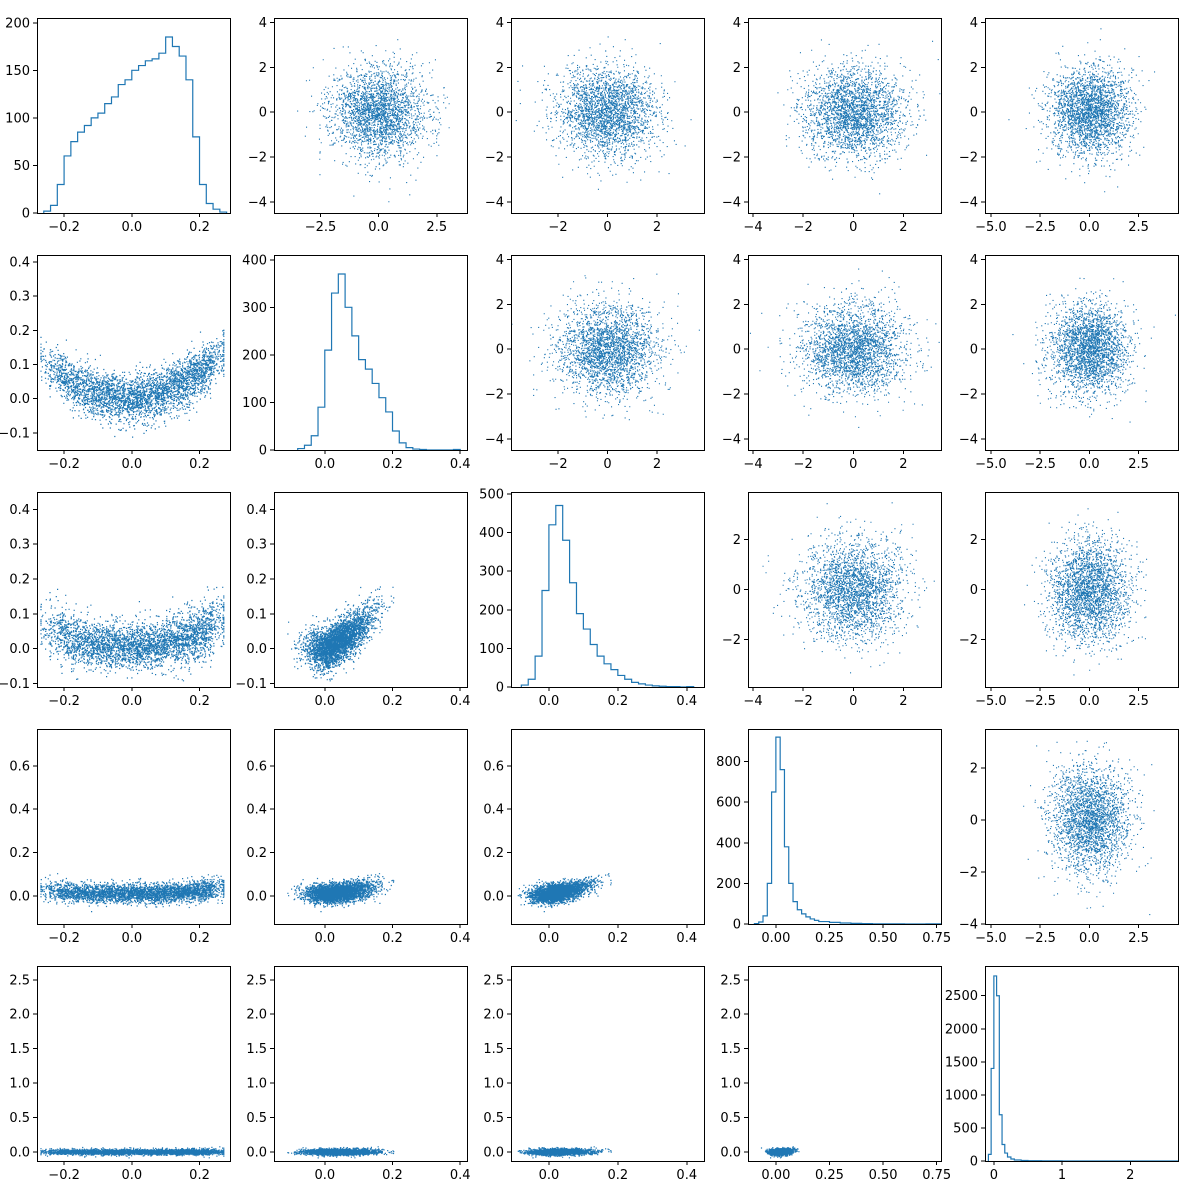  Describe the element at coordinates (199, 938) in the screenshot. I see `panel-r4-c1-xtick-label-2: 0.2` at that location.